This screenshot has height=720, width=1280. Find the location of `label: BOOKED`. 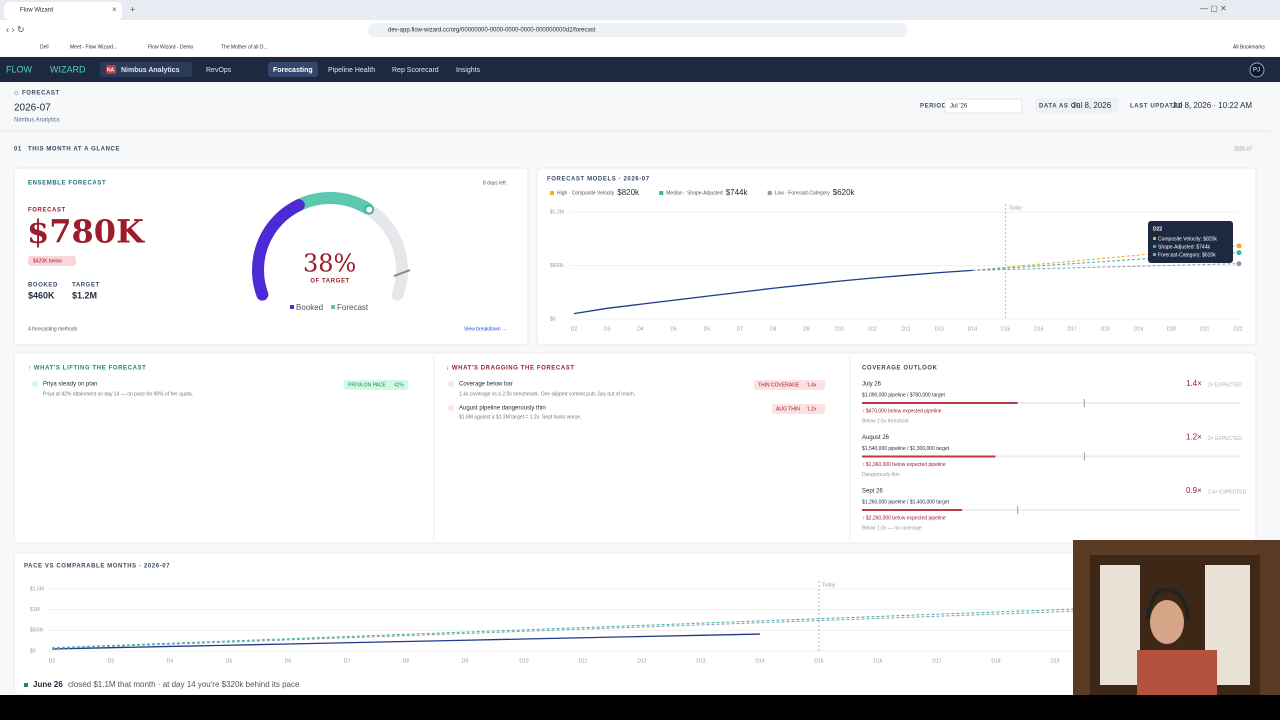

label: BOOKED is located at coordinates (43, 286).